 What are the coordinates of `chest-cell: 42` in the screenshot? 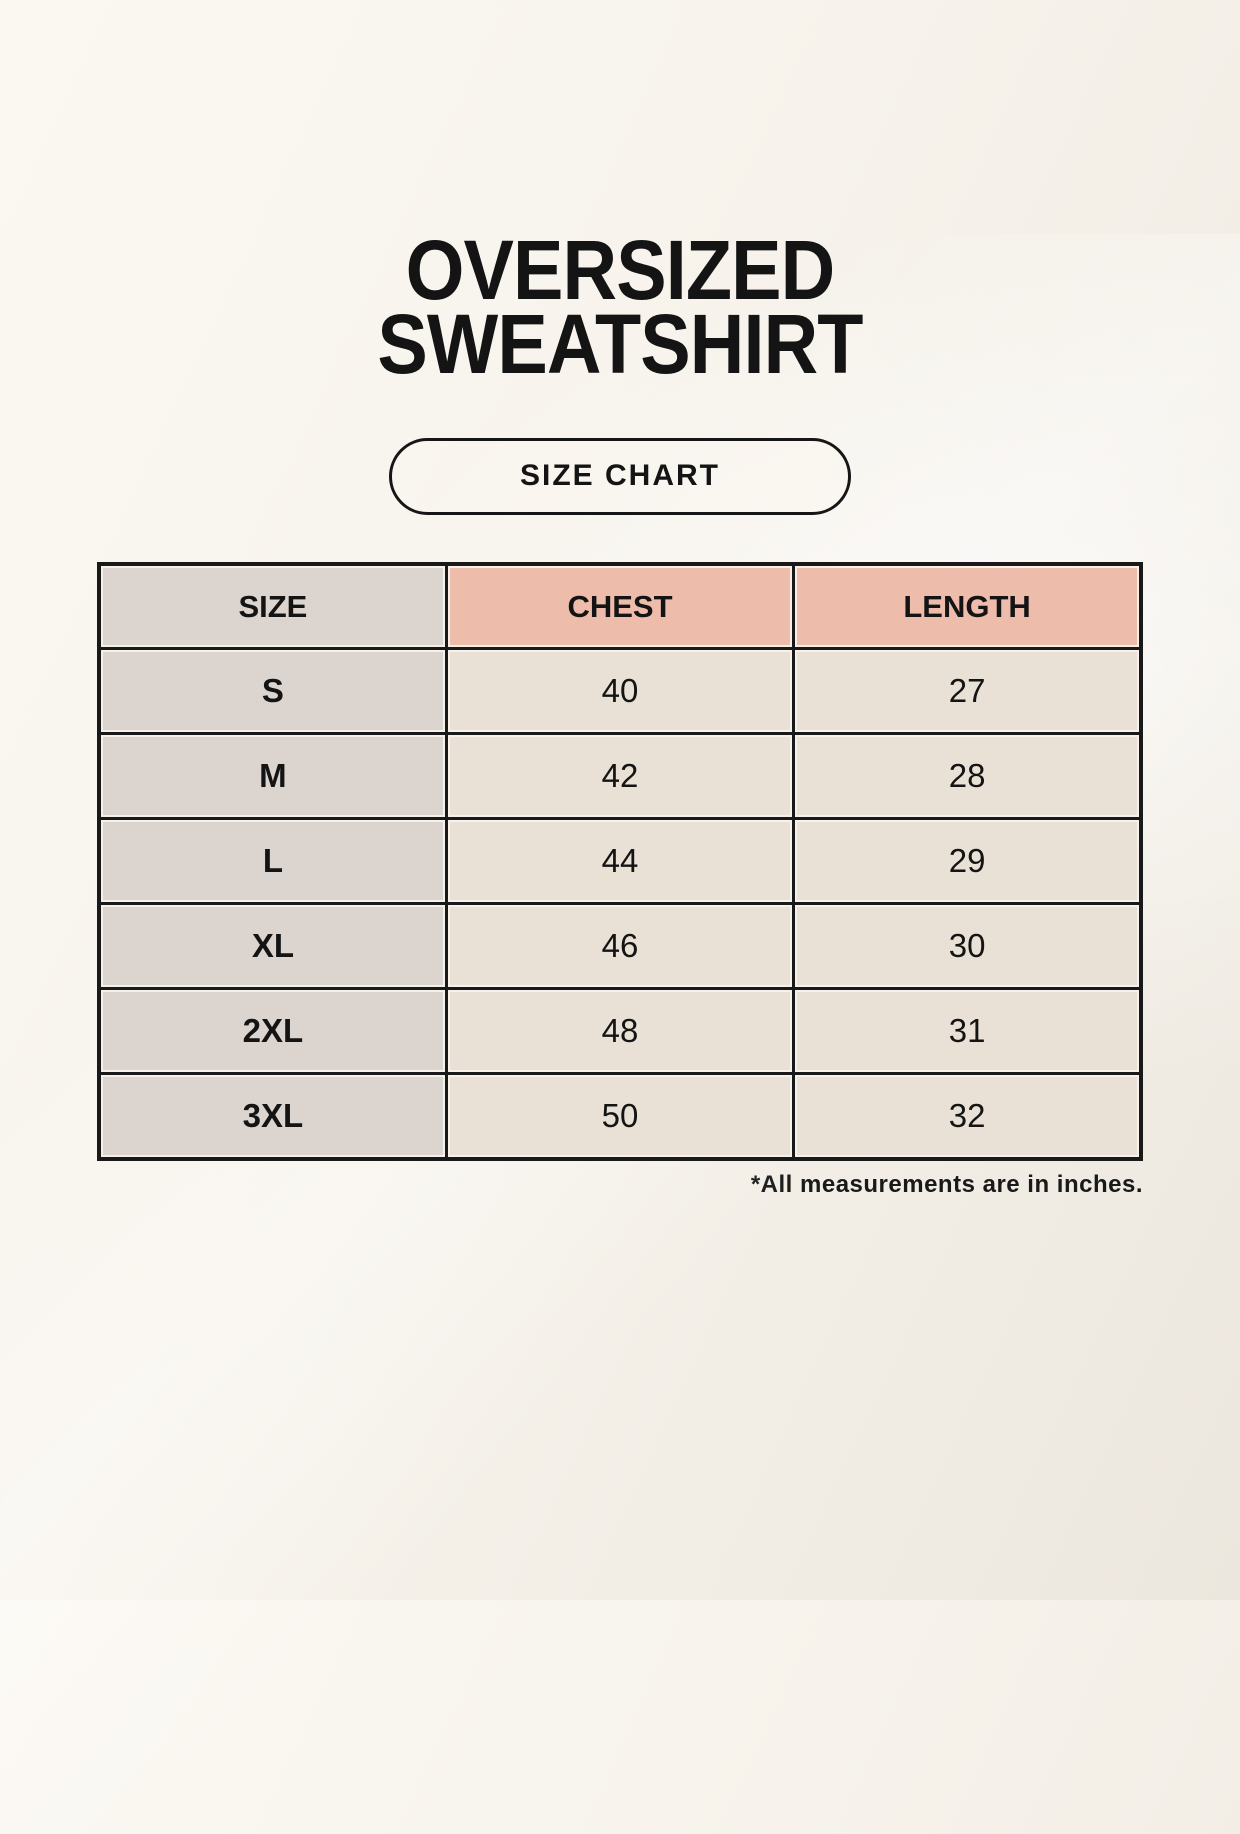 It's located at (620, 776).